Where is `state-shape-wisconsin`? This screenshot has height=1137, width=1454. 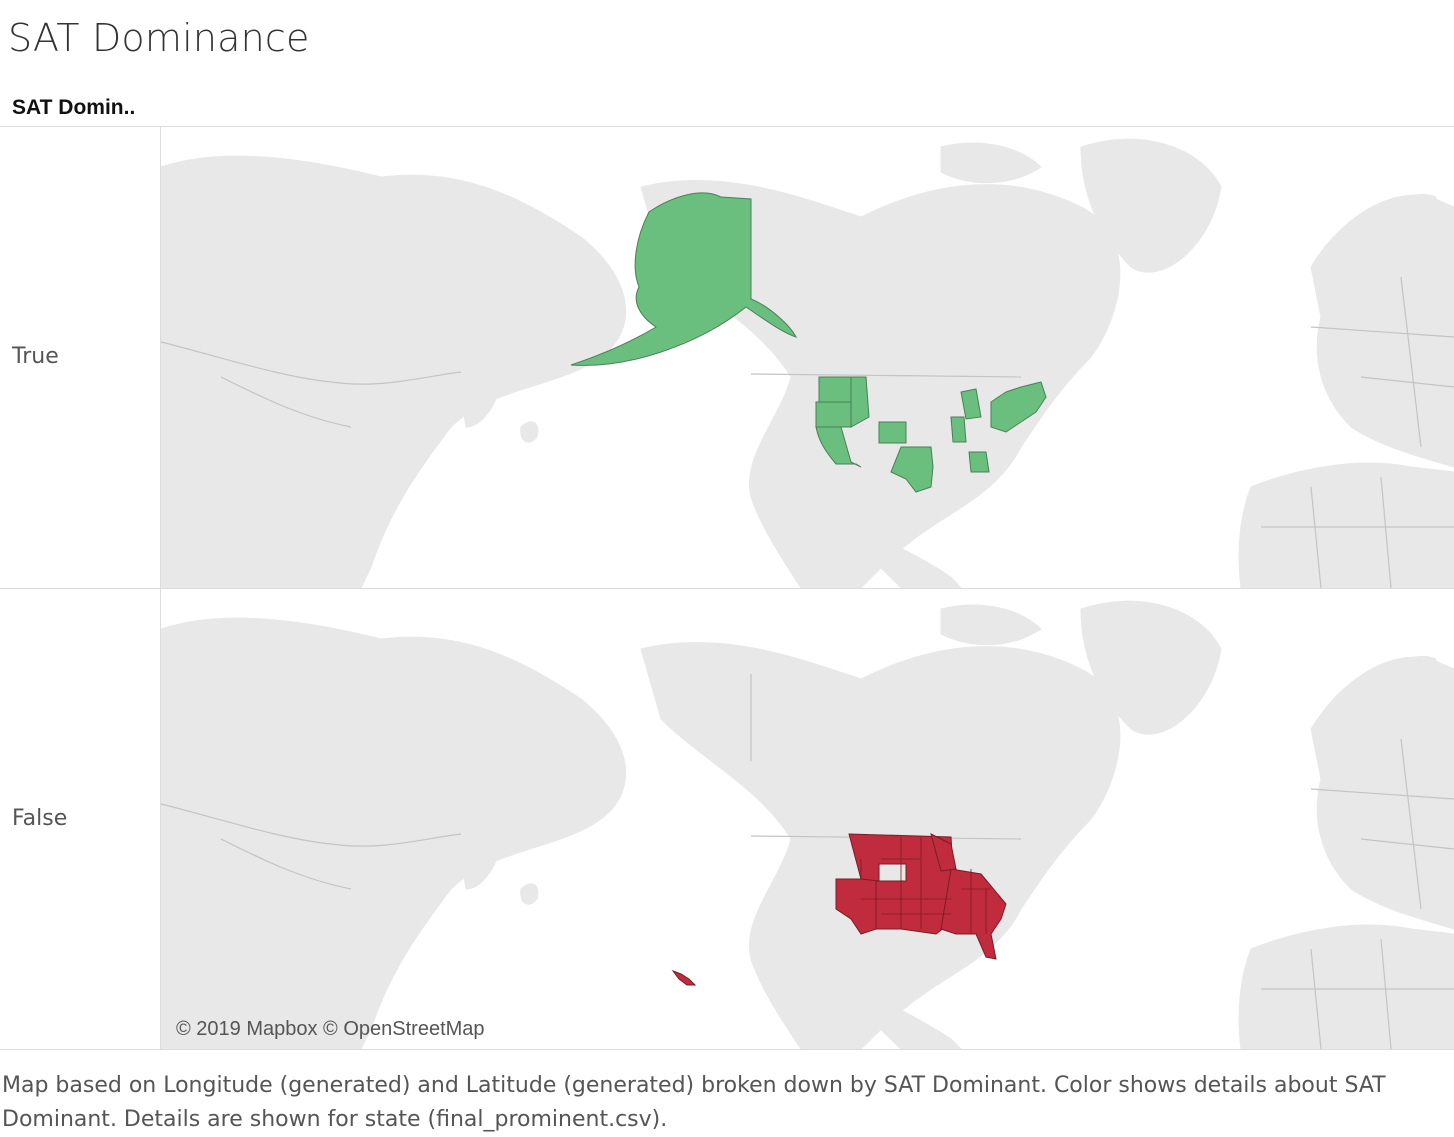 state-shape-wisconsin is located at coordinates (943, 852).